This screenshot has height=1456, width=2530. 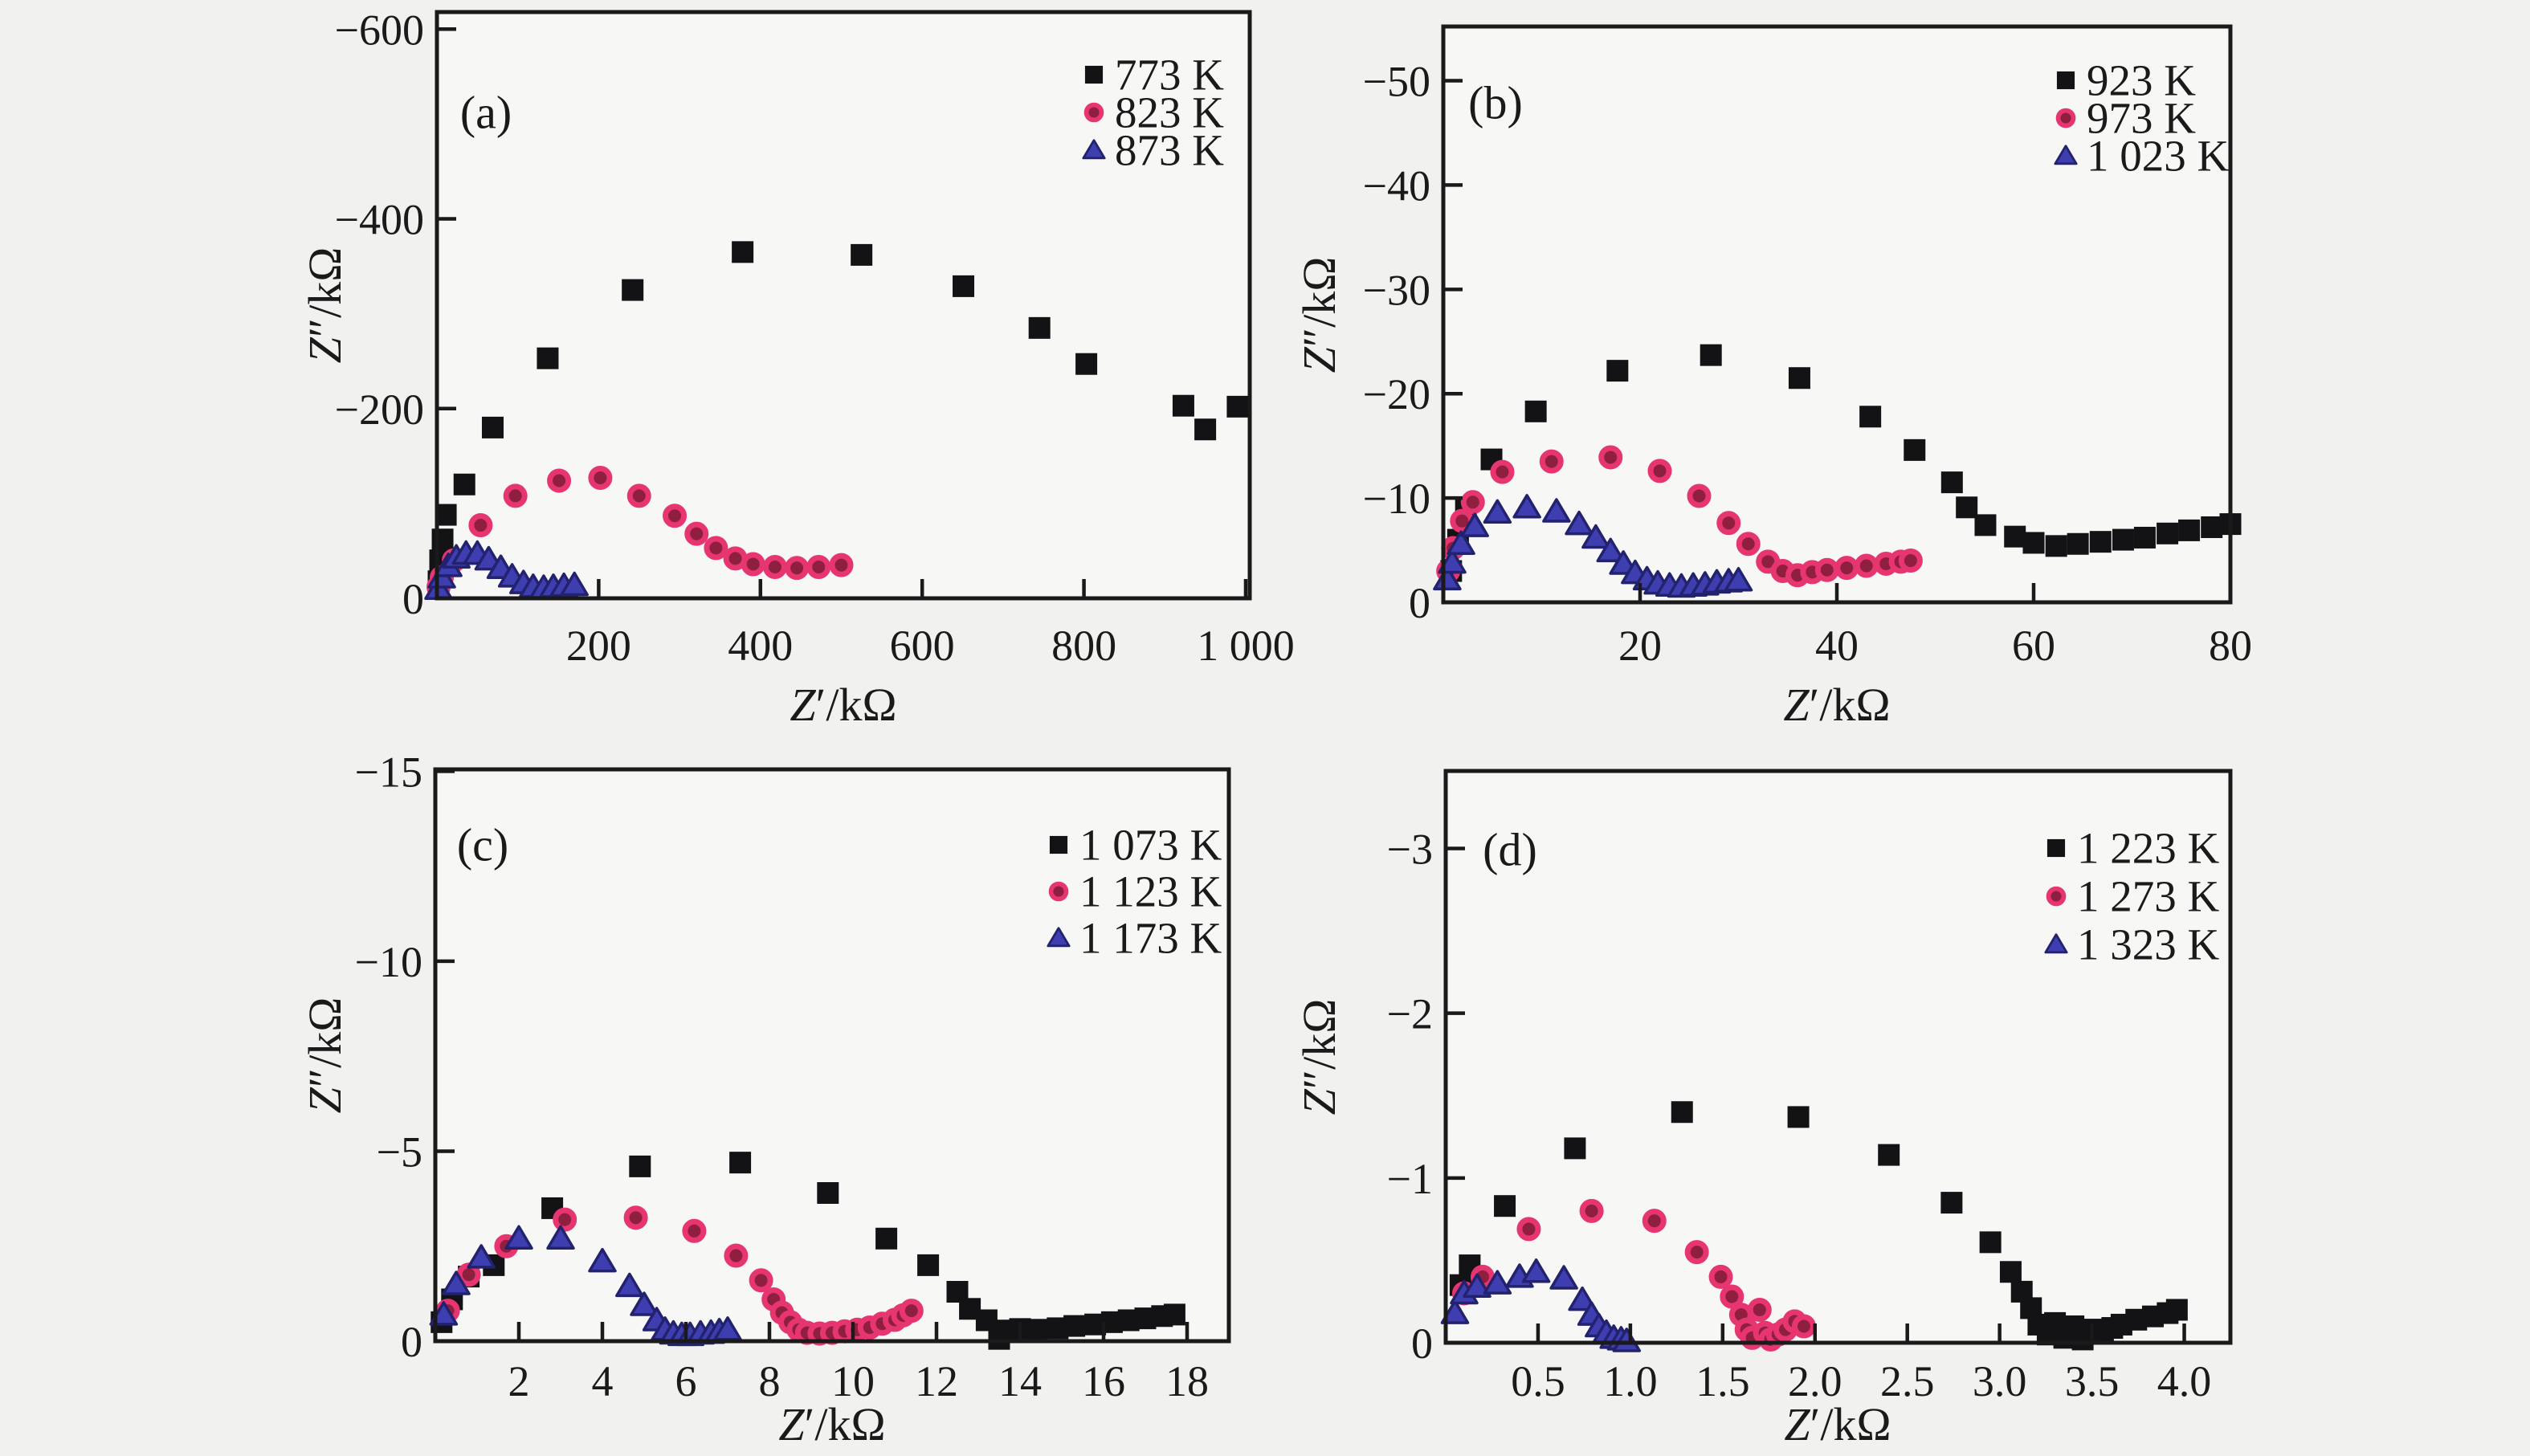 I want to click on y-tick-label: −20, so click(x=1396, y=394).